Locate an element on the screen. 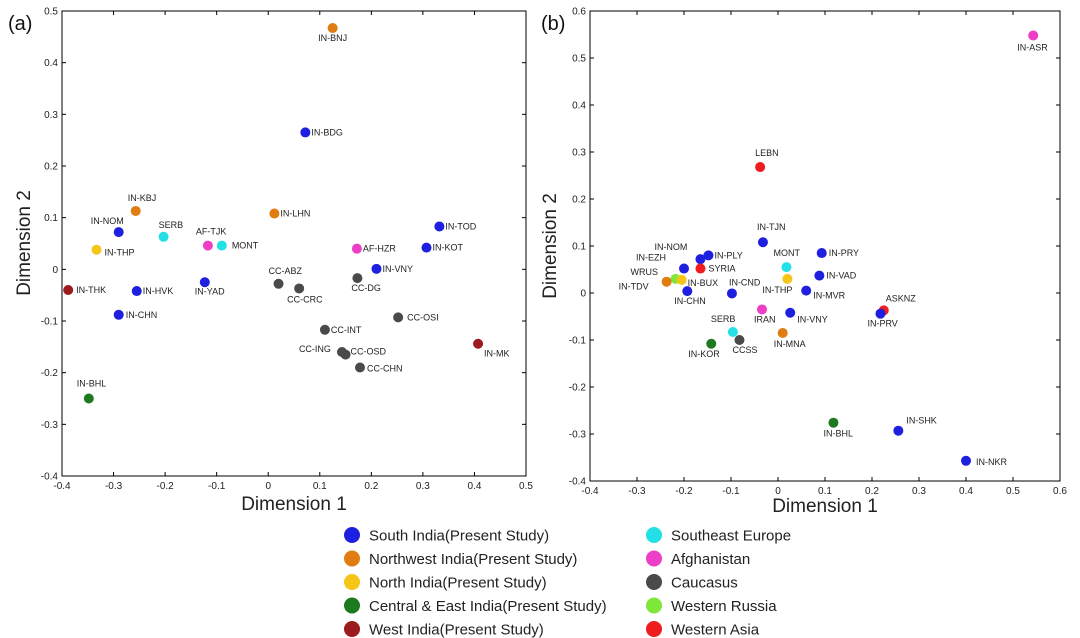 Image resolution: width=1080 pixels, height=638 pixels. legend-label: Western Russia is located at coordinates (724, 606).